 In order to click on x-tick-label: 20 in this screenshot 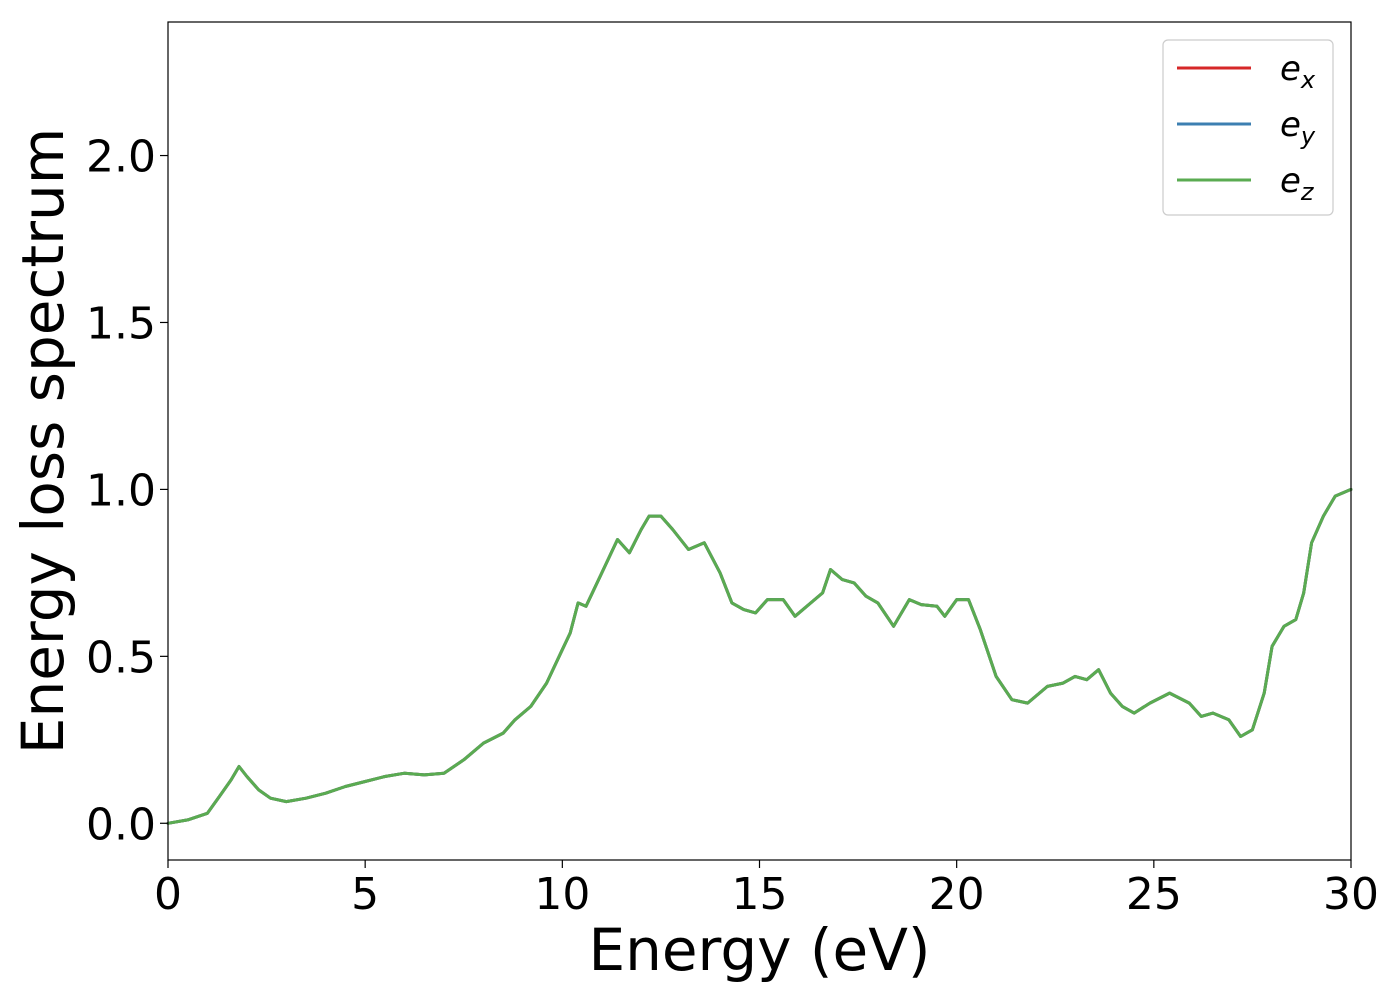, I will do `click(957, 894)`.